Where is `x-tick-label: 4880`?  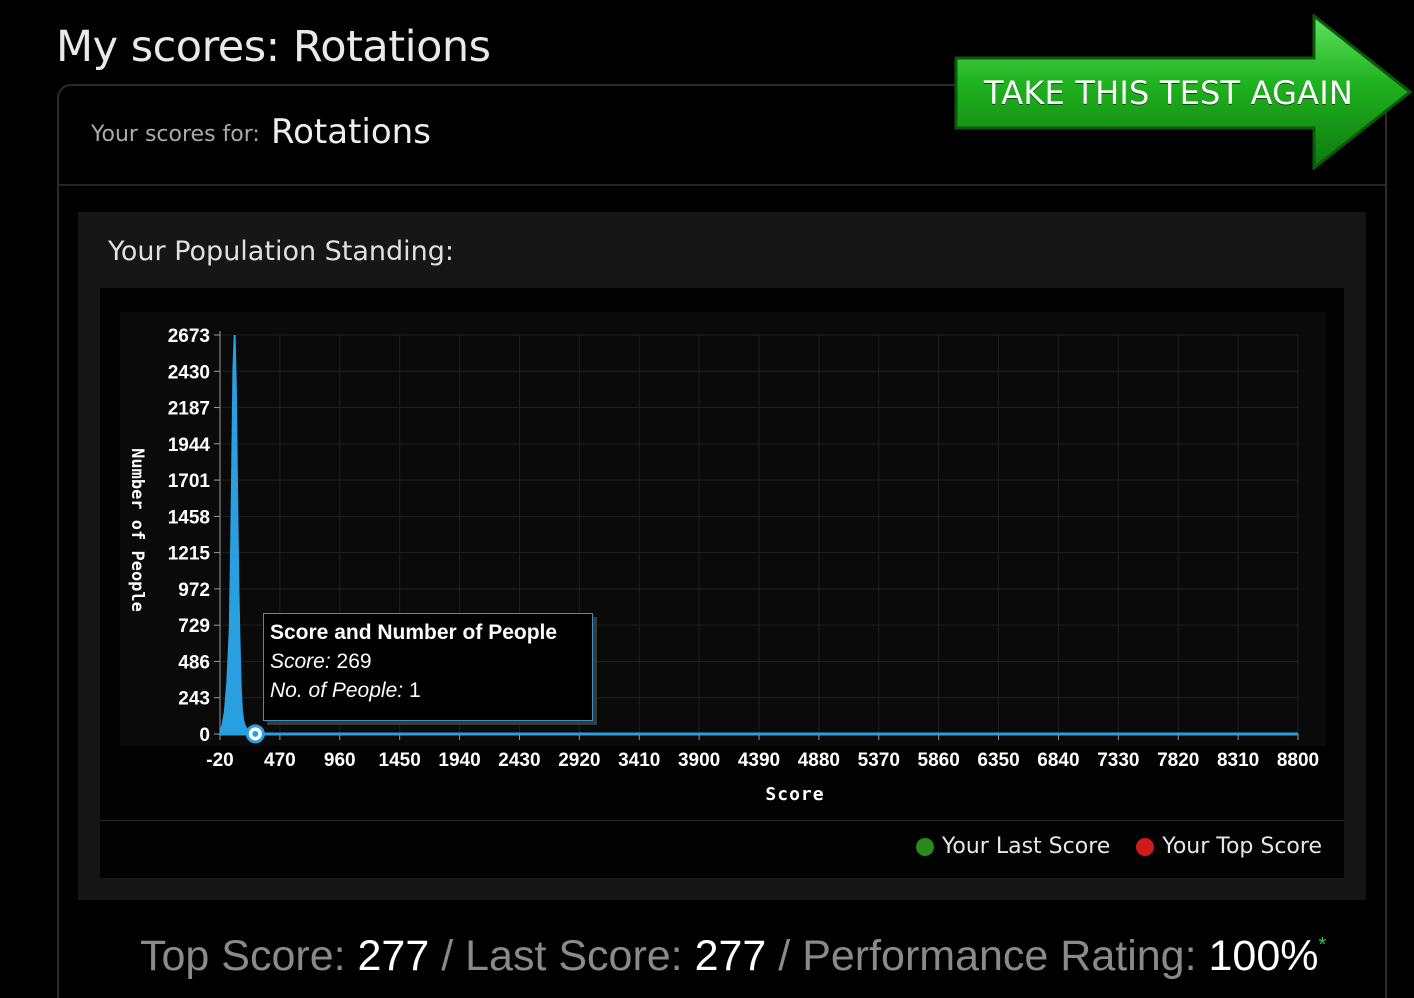
x-tick-label: 4880 is located at coordinates (819, 760).